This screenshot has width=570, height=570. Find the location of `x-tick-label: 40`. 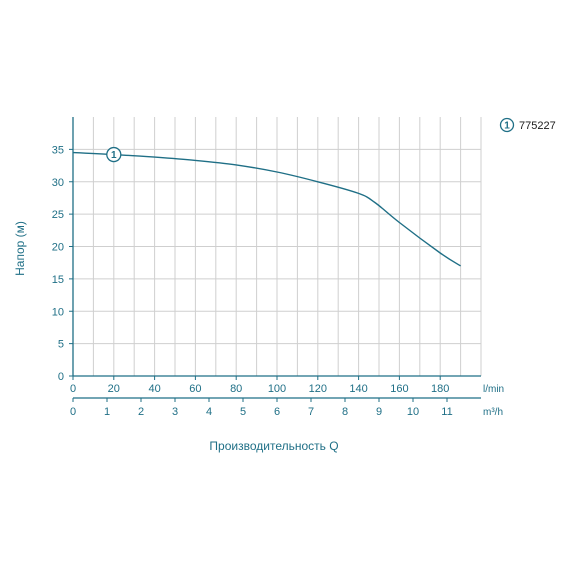

x-tick-label: 40 is located at coordinates (154, 389).